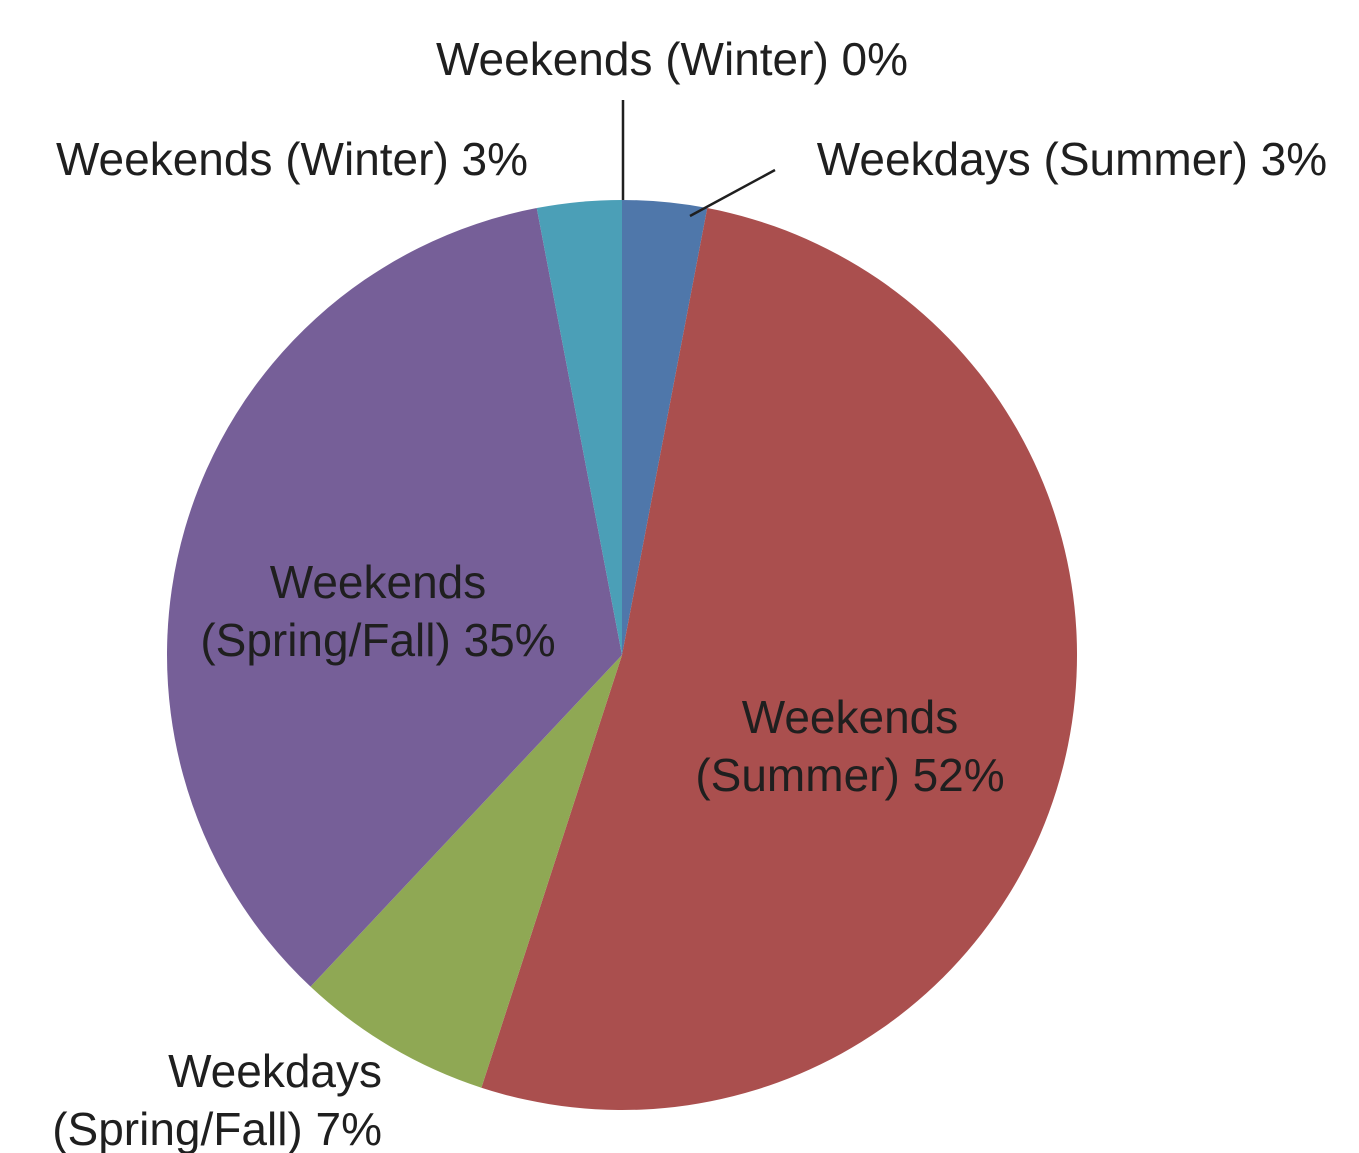  What do you see at coordinates (377, 611) in the screenshot?
I see `slice-label-3: Weekends (Spring/Fall) 35%` at bounding box center [377, 611].